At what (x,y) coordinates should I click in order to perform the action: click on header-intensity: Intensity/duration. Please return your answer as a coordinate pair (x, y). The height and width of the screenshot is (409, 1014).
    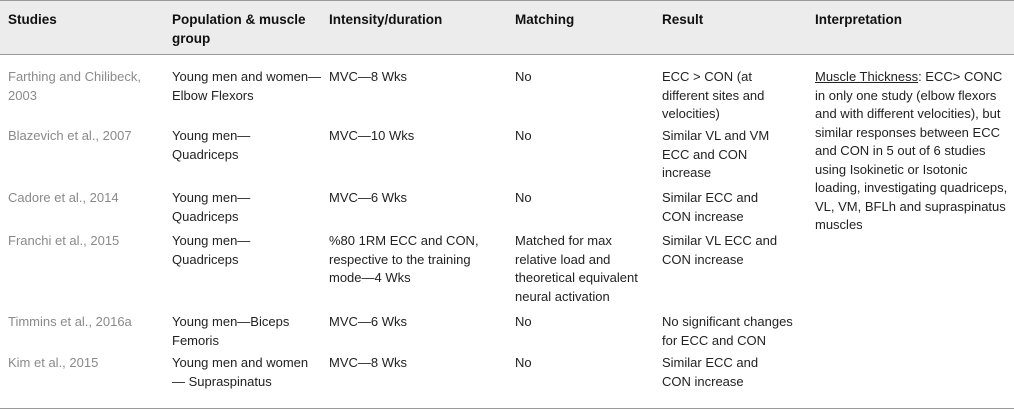
    Looking at the image, I should click on (386, 19).